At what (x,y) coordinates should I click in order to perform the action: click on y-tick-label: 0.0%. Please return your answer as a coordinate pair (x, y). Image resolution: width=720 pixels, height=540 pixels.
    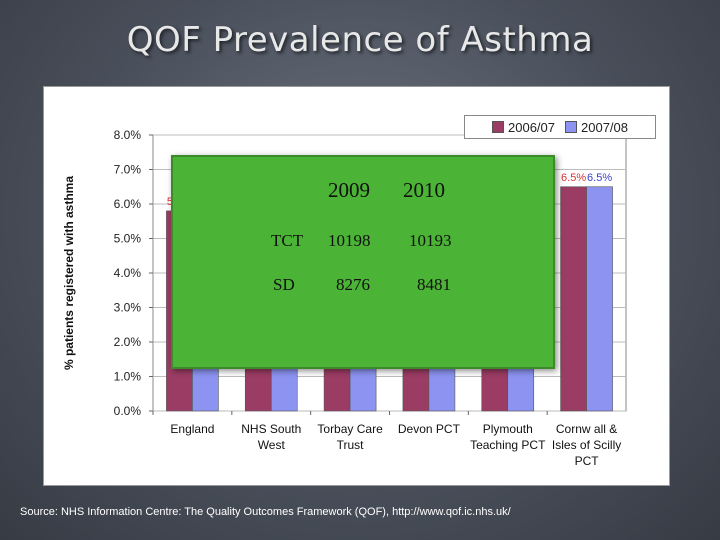
    Looking at the image, I should click on (128, 411).